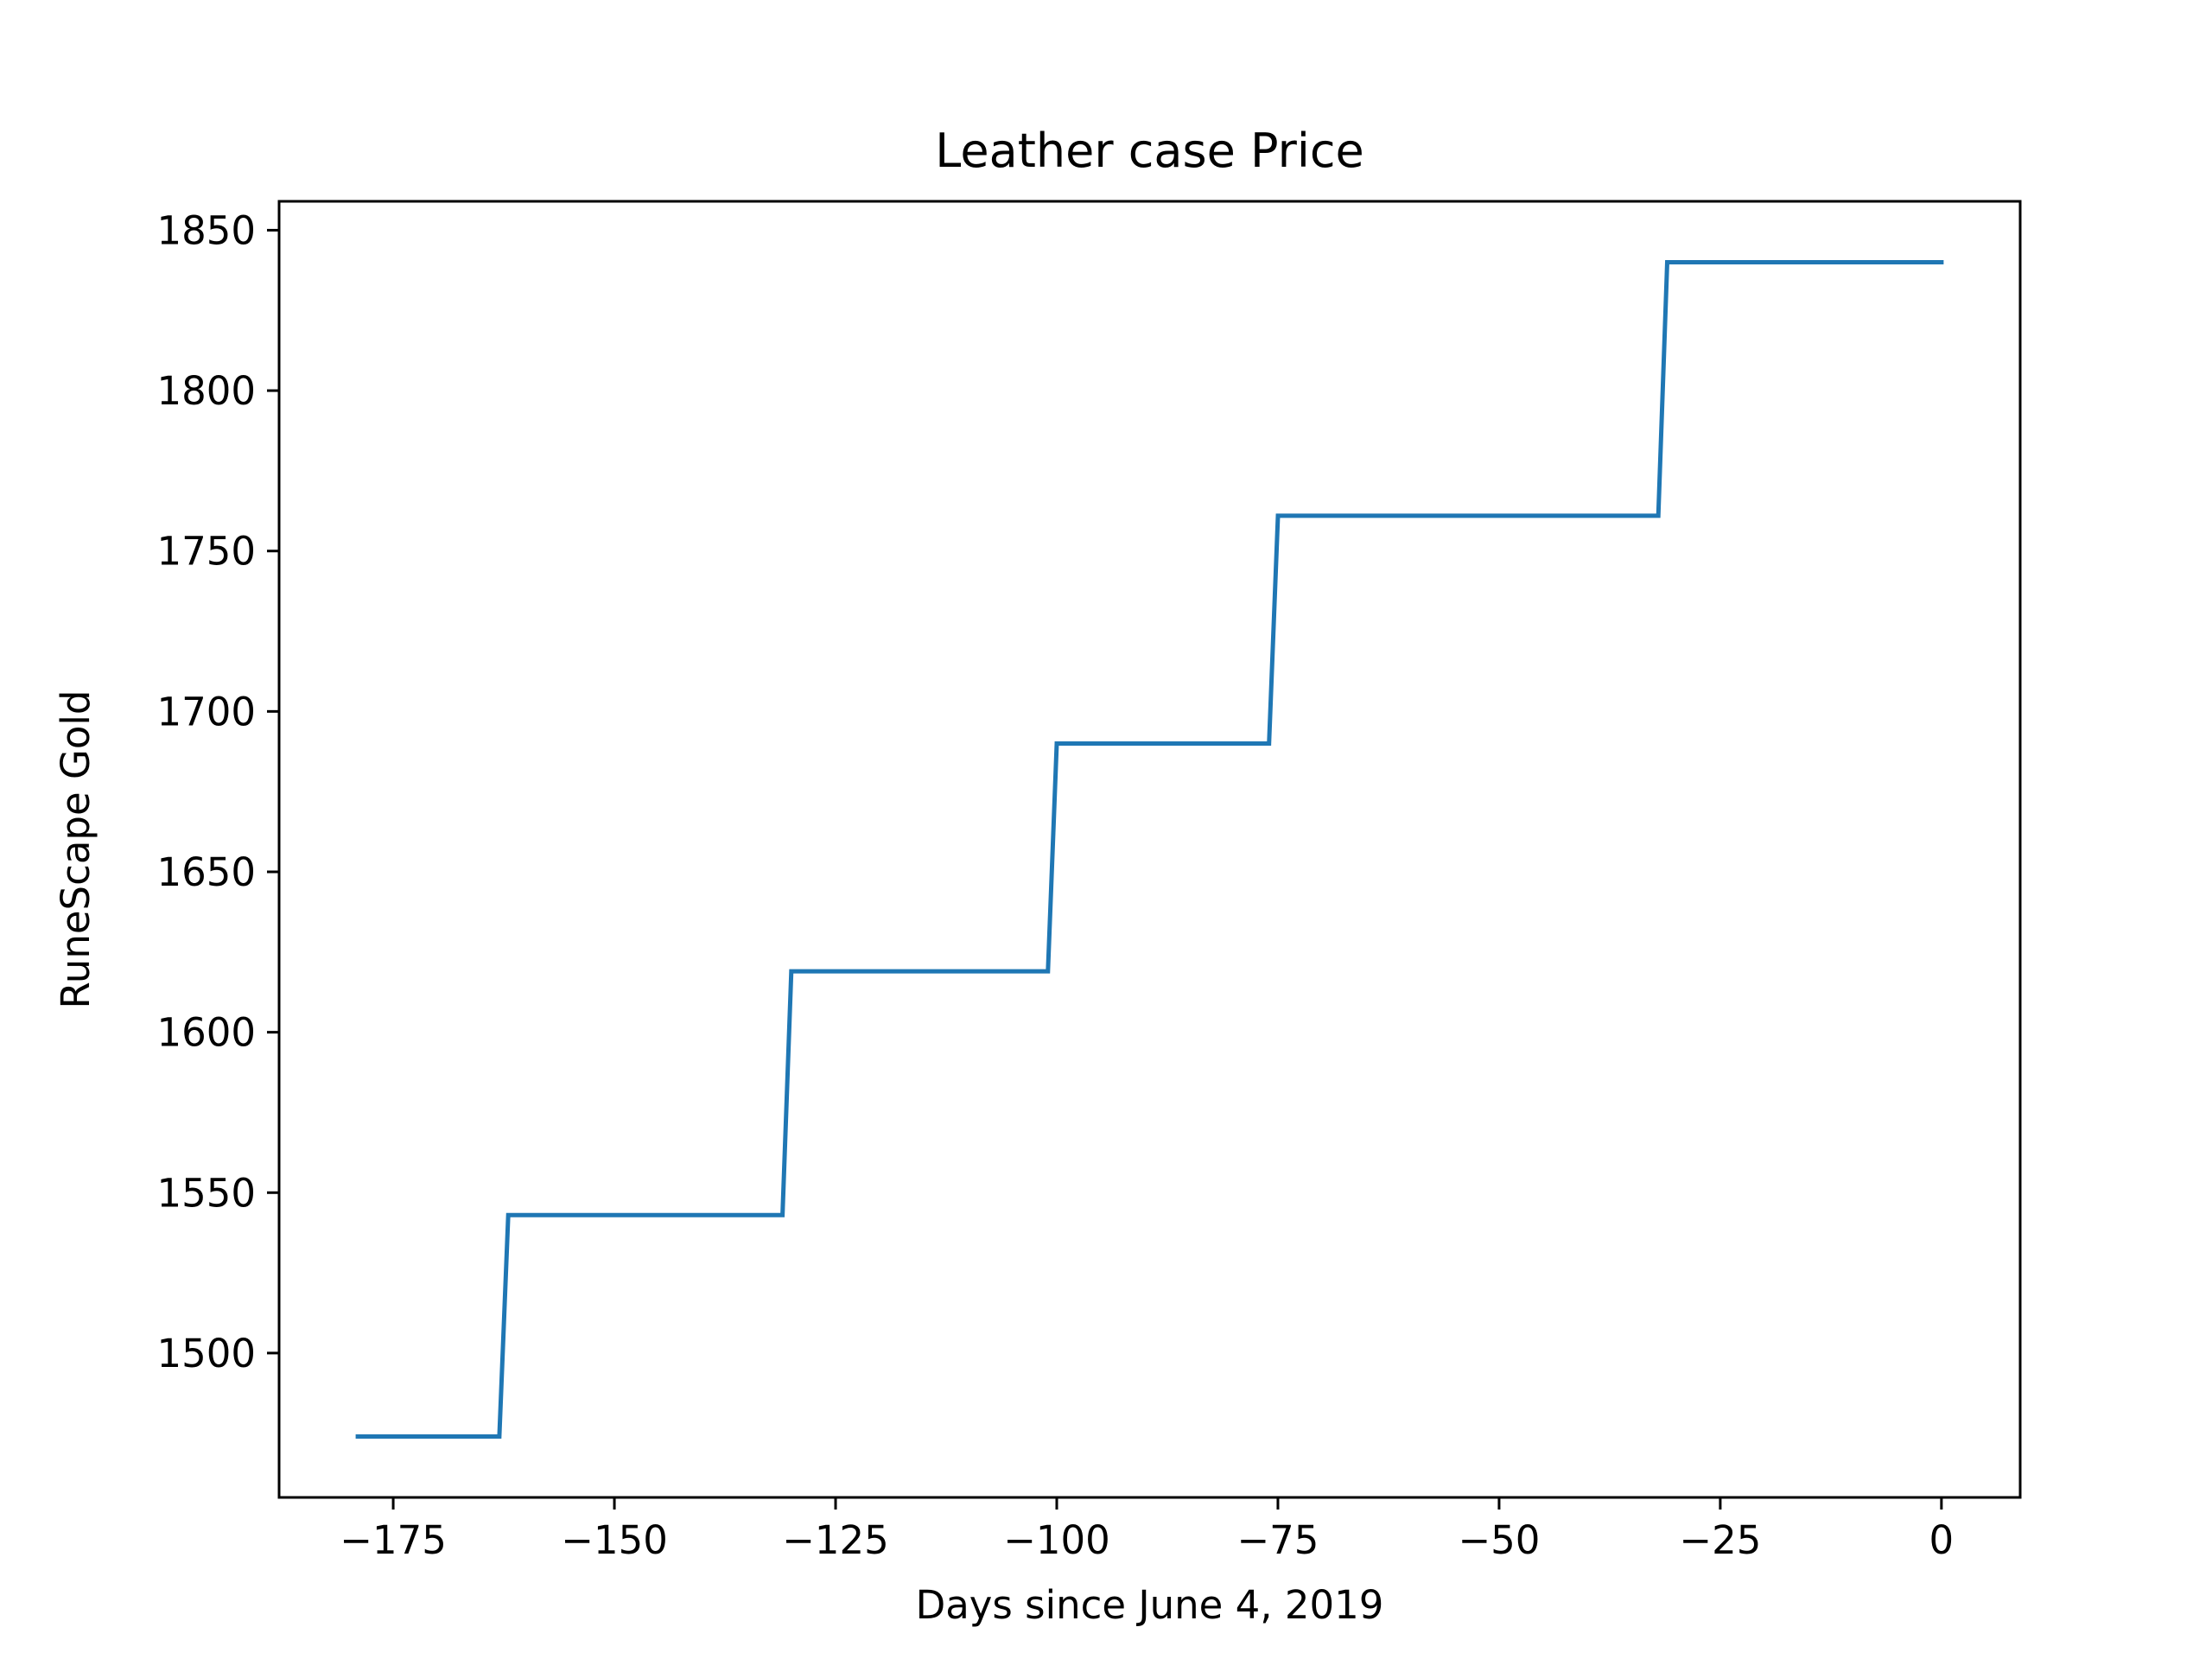 This screenshot has width=2212, height=1659. Describe the element at coordinates (1147, 1530) in the screenshot. I see `x-axis-ticks: −175 −150 −125 −100 −75 −50 −25 0` at that location.